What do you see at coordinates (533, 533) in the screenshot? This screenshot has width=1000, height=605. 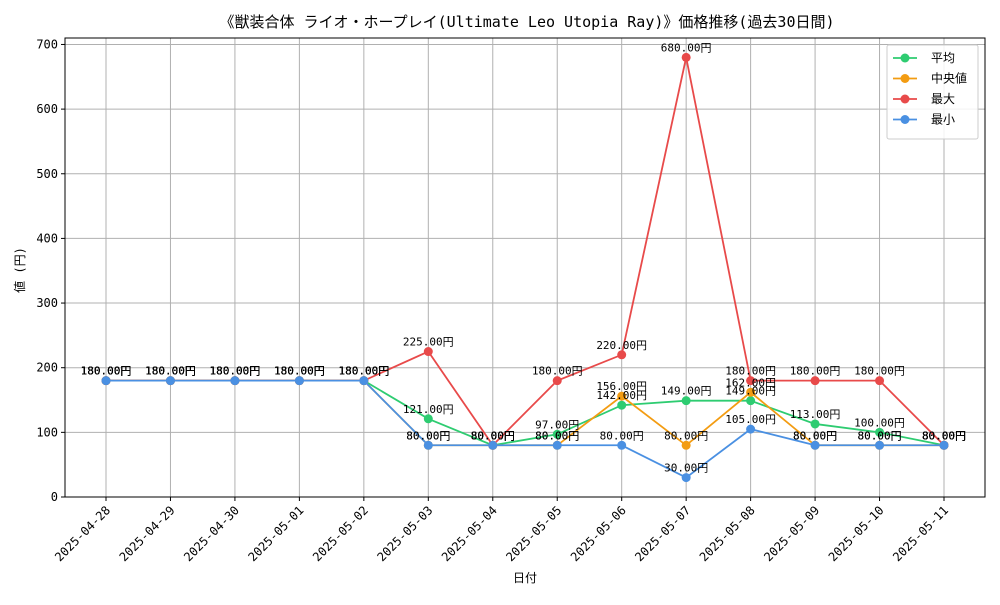 I see `x-tick-label: 2025-05-05` at bounding box center [533, 533].